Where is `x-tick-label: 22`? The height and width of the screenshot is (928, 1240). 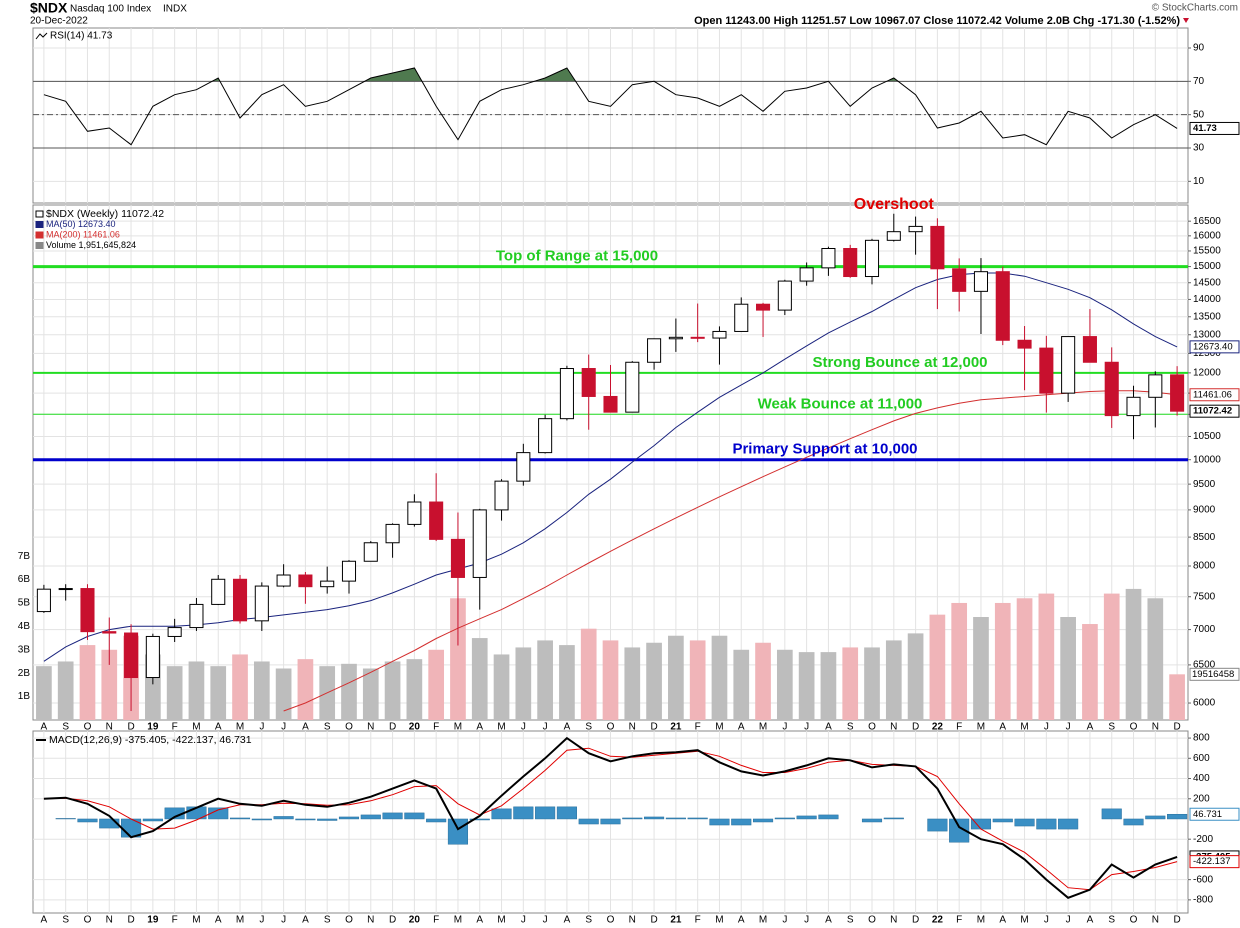 x-tick-label: 22 is located at coordinates (938, 727).